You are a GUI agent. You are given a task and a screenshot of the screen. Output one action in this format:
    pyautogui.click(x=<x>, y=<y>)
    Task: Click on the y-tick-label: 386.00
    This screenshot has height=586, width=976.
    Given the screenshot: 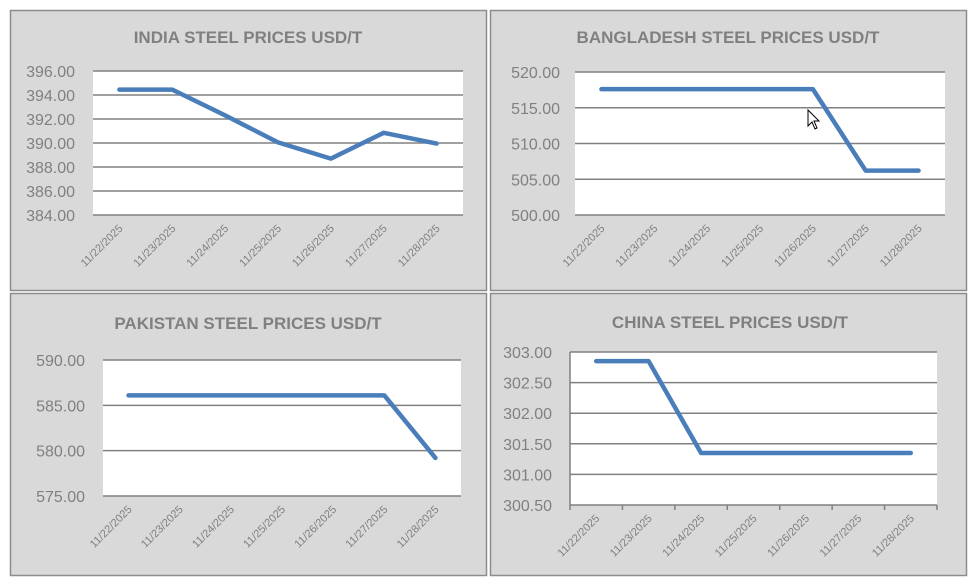 What is the action you would take?
    pyautogui.click(x=50, y=192)
    